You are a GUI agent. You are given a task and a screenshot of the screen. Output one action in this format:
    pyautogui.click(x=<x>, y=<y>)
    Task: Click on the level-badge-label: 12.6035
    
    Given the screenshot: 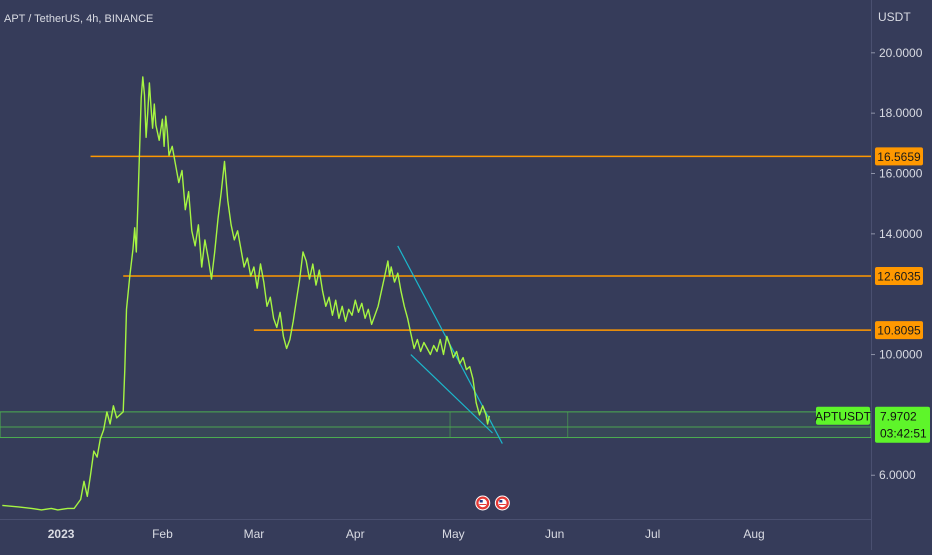 What is the action you would take?
    pyautogui.click(x=899, y=276)
    